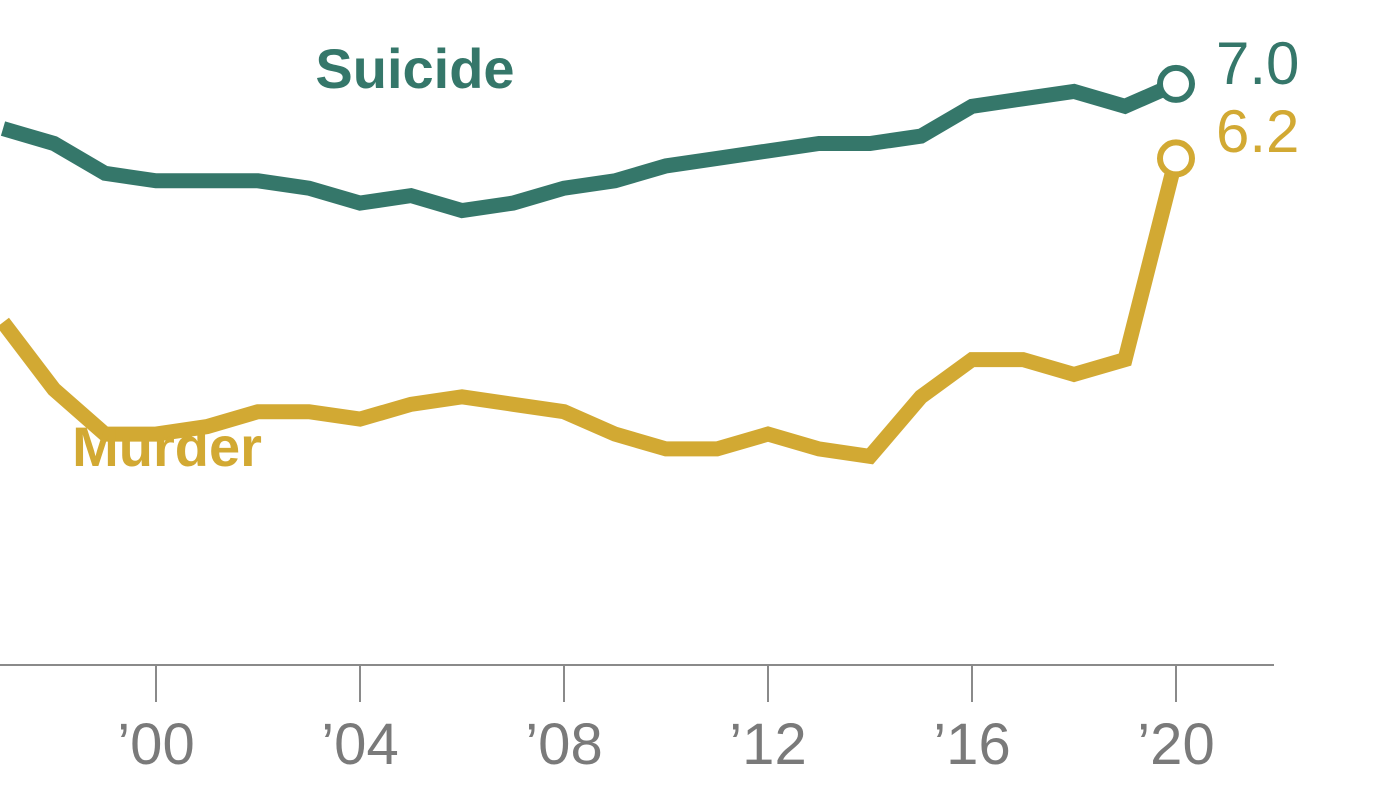  Describe the element at coordinates (767, 744) in the screenshot. I see `x-tick-label: ’12` at that location.